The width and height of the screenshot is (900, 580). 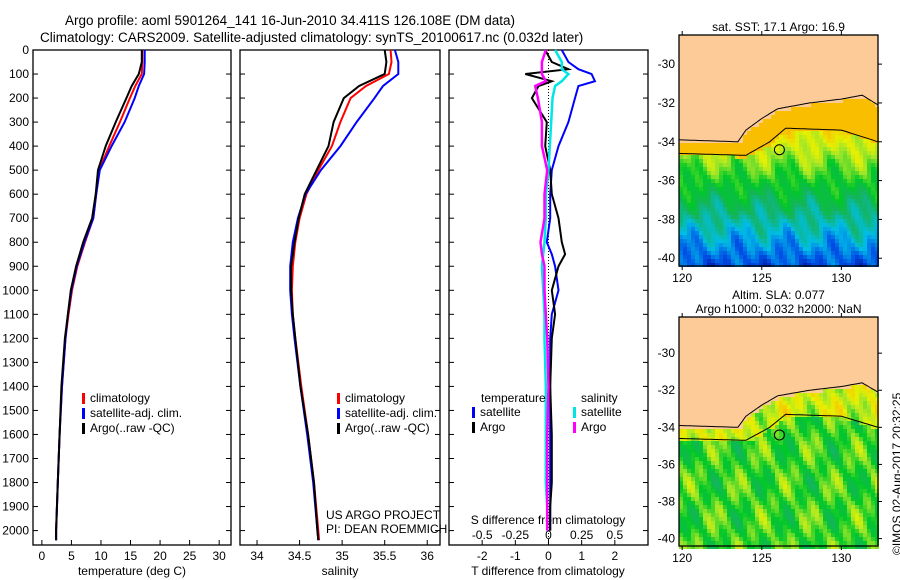 What do you see at coordinates (762, 558) in the screenshot?
I see `x-tick-label: 125` at bounding box center [762, 558].